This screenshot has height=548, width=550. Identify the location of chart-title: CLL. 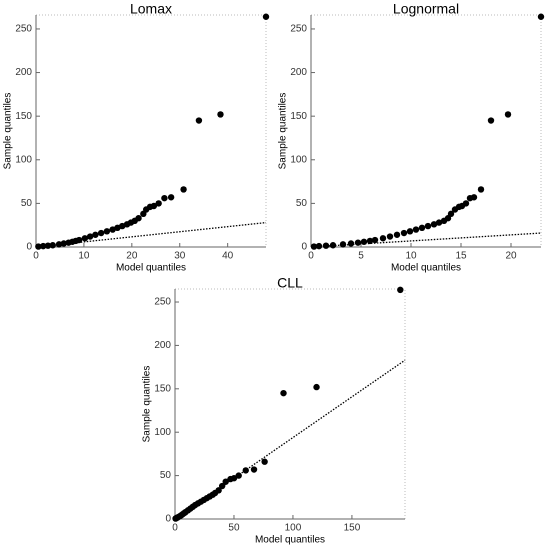
(290, 283).